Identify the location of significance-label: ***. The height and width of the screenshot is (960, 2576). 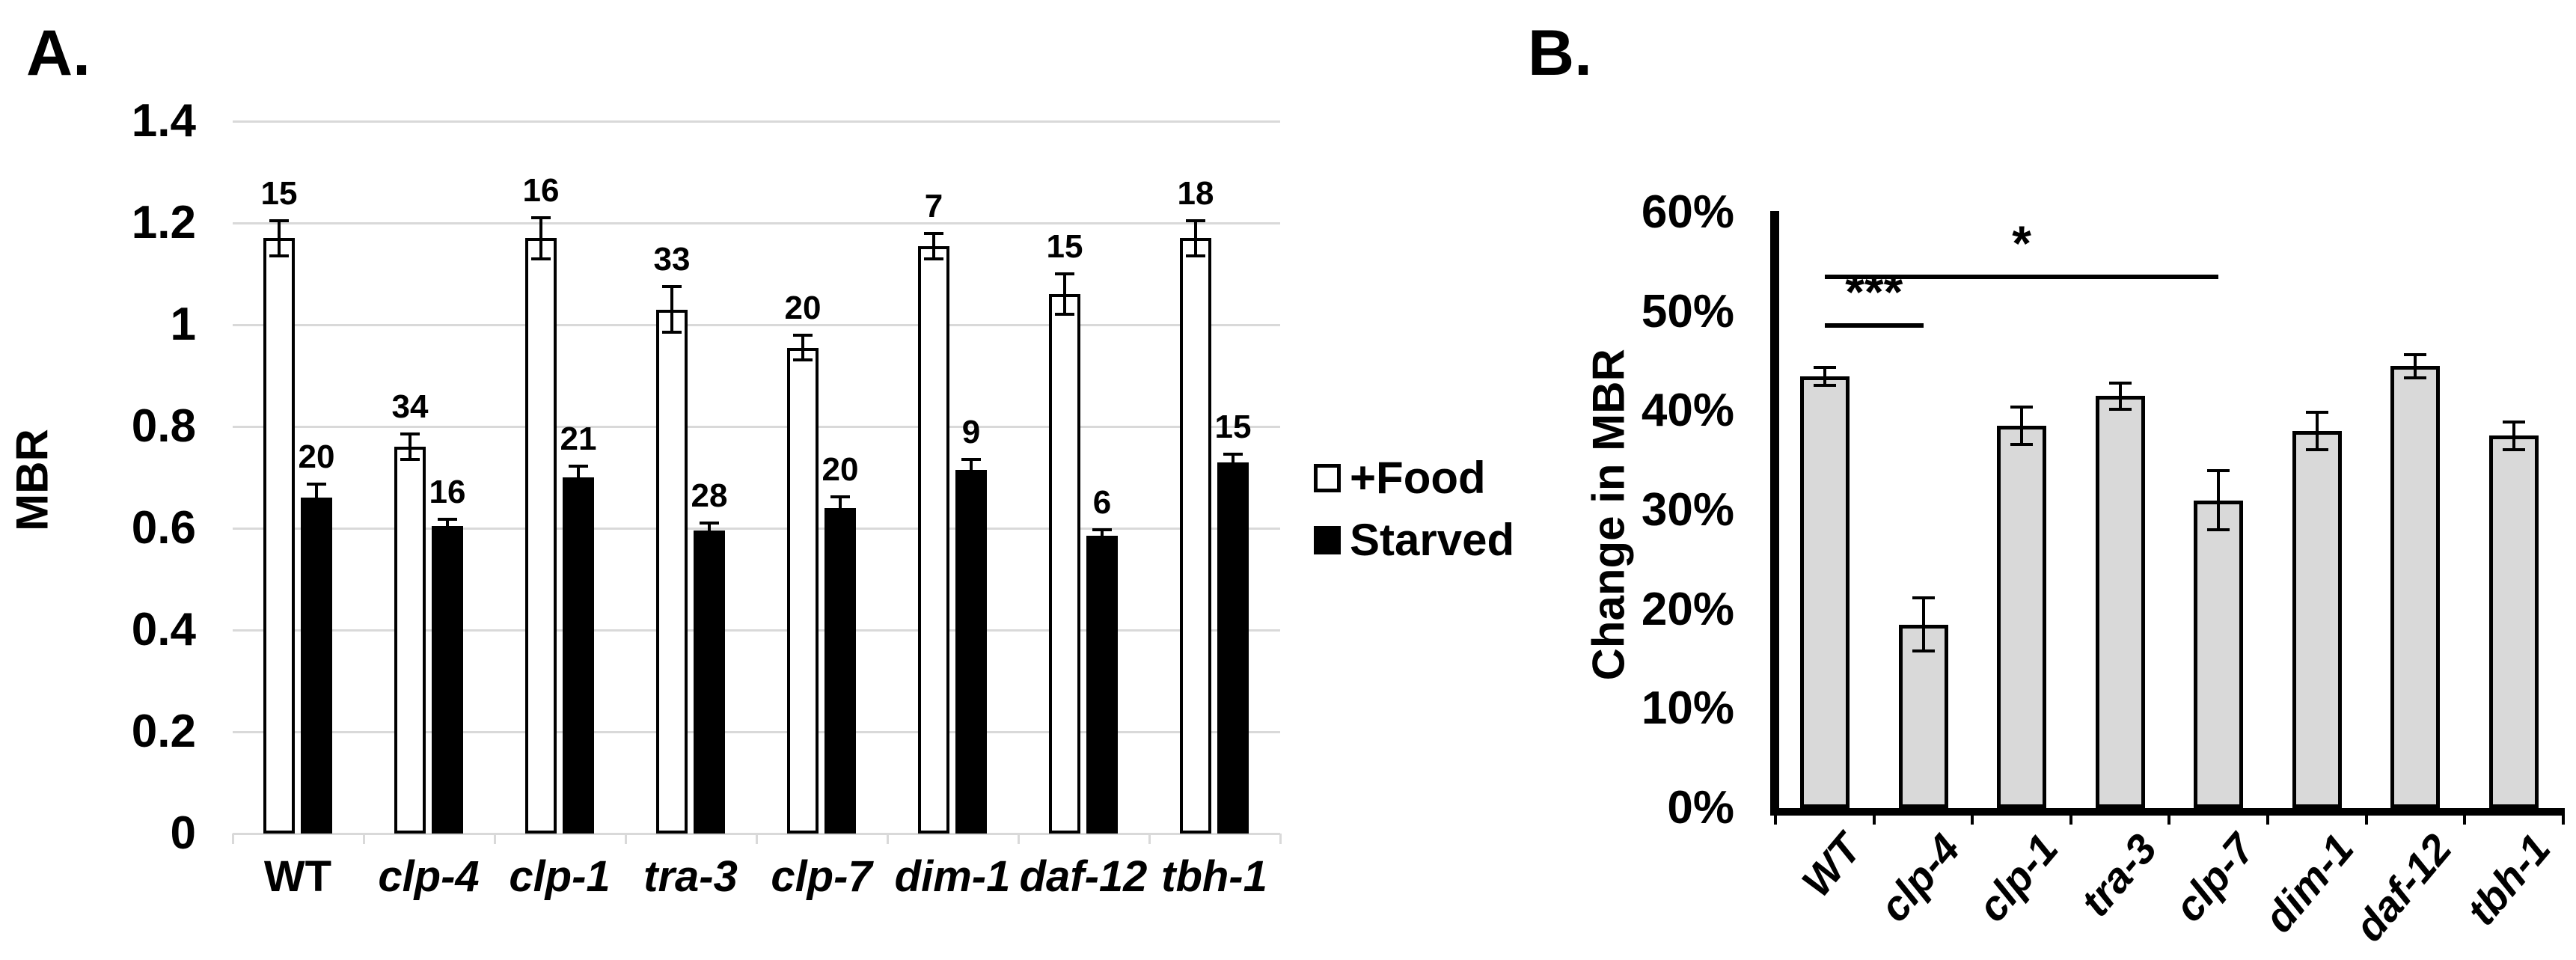
(1874, 292).